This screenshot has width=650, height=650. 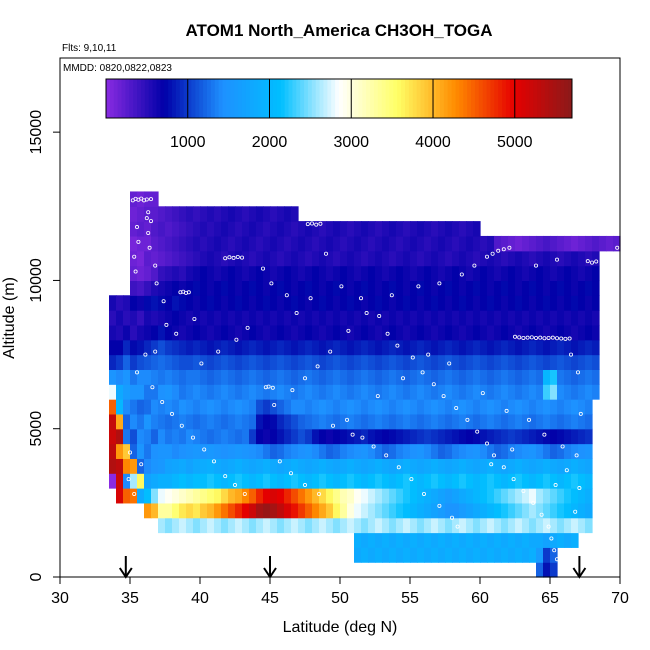 I want to click on chart-title: ATOM1 North_America CH3OH_TOGA, so click(x=338, y=30).